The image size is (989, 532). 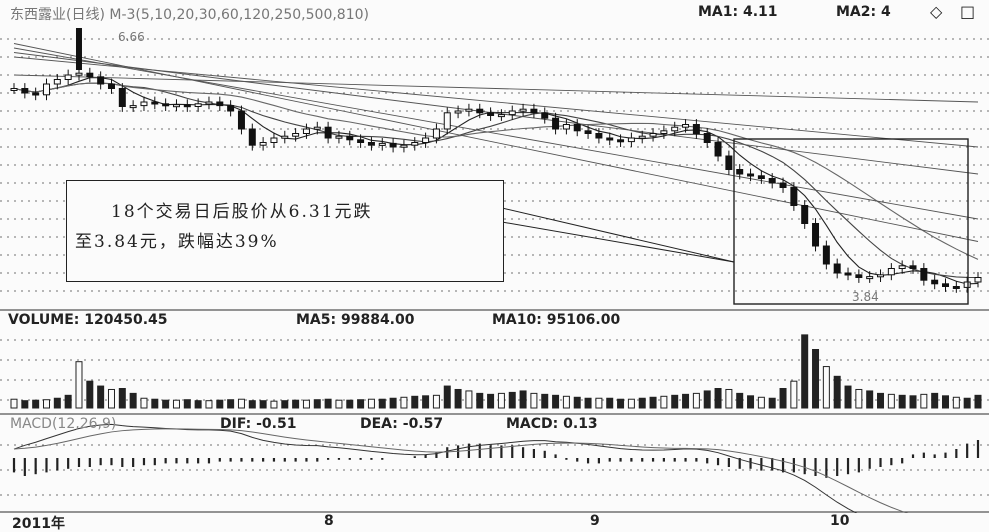 I want to click on dea-value: DEA: -0.57, so click(x=402, y=424).